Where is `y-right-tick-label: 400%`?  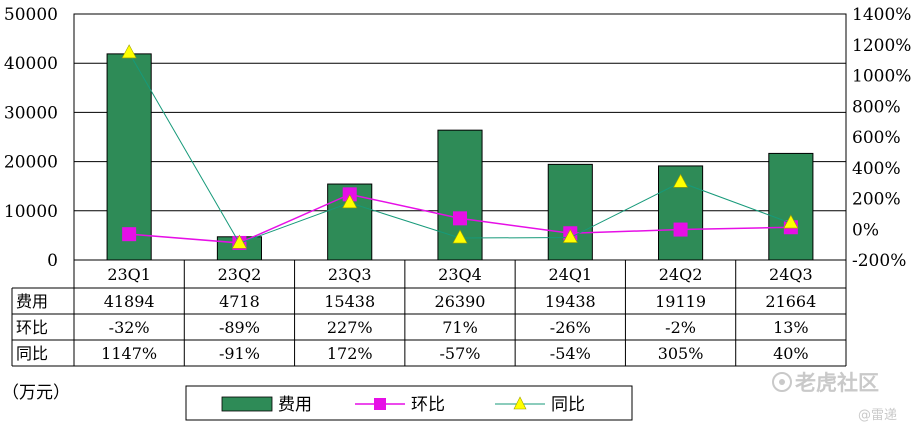 y-right-tick-label: 400% is located at coordinates (876, 169).